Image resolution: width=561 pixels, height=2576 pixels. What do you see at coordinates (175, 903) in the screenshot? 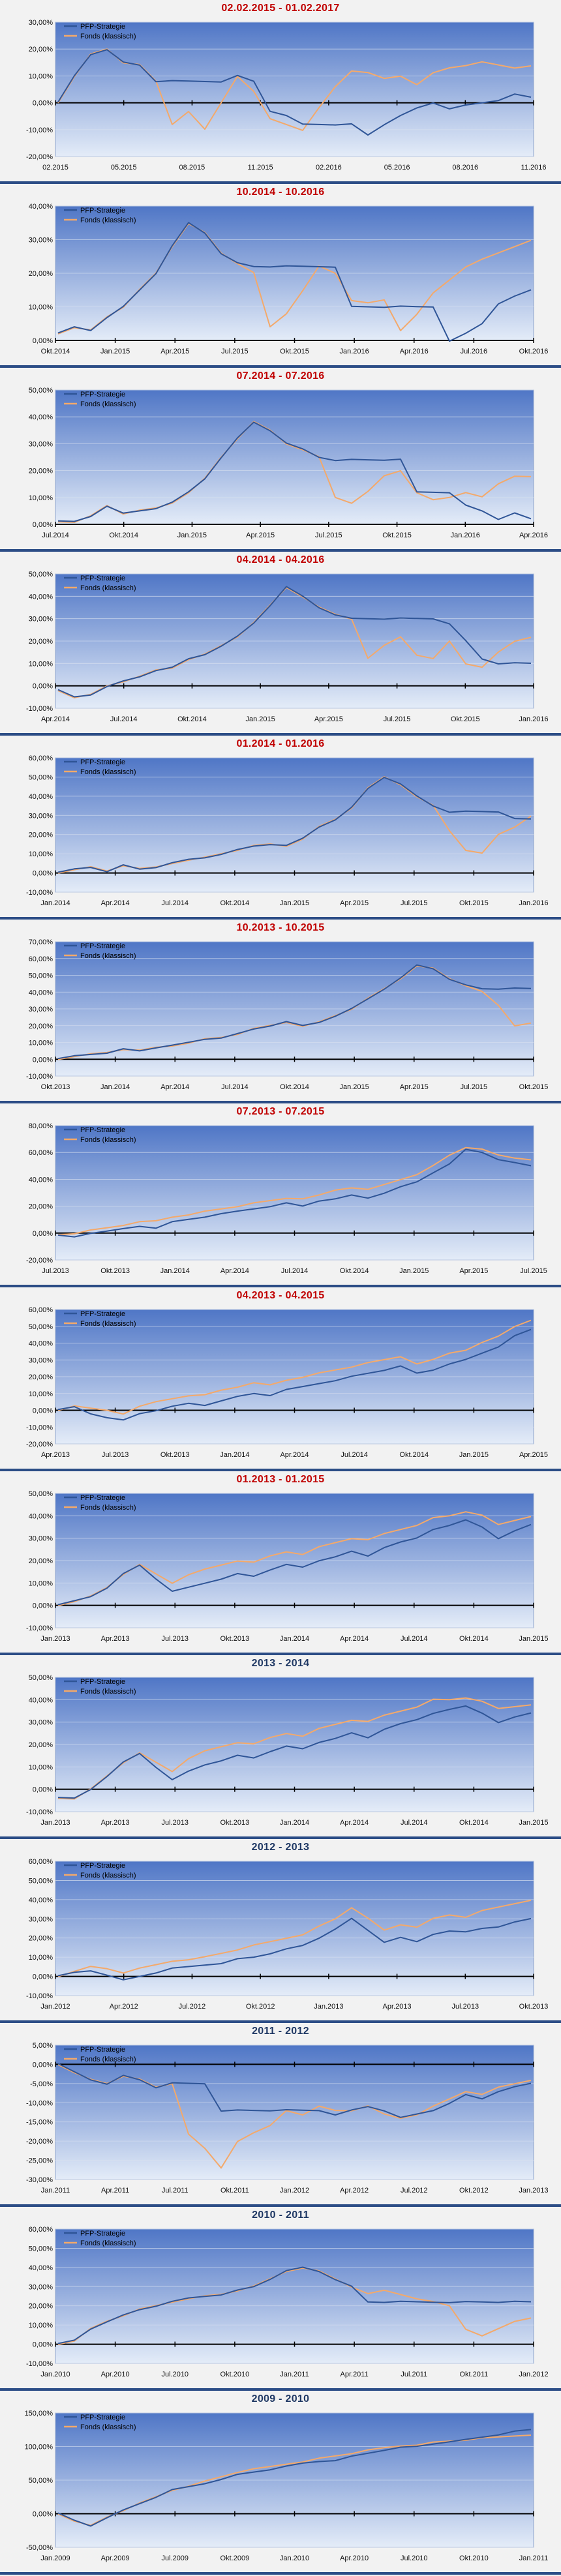
I see `x-tick-label: Jul.2014` at bounding box center [175, 903].